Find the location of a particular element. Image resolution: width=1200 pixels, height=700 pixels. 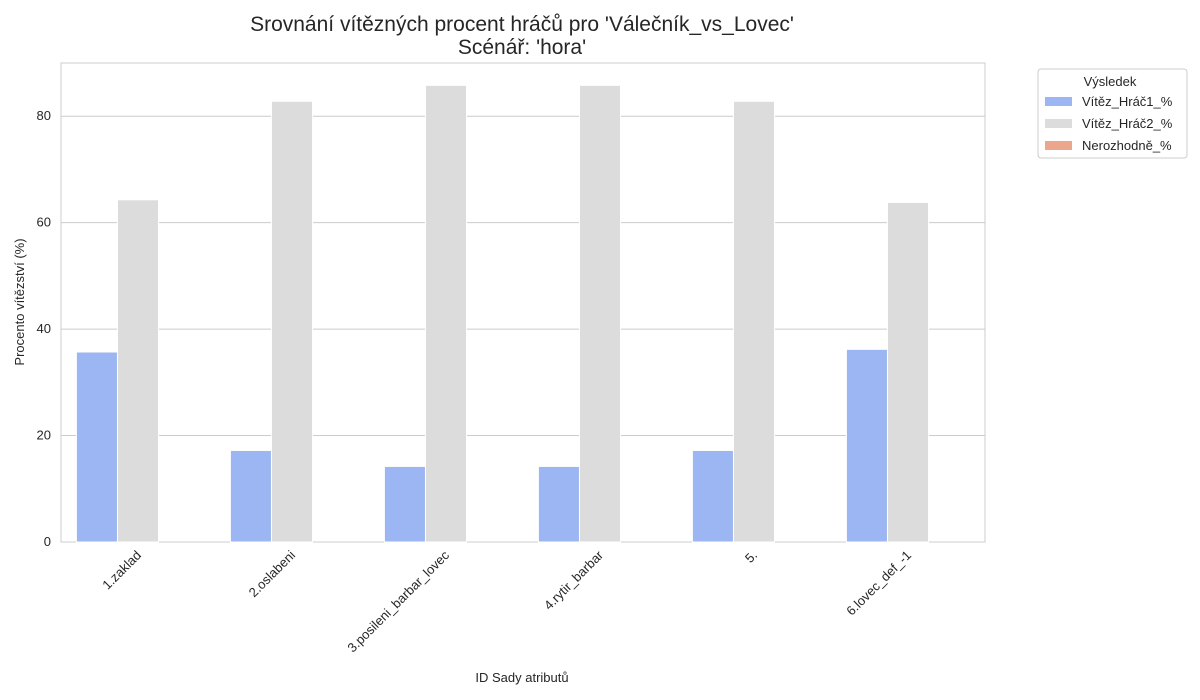

legend-items: Vítěz_Hráč1_% Vítěz_Hráč2_% Nerozhodně_% is located at coordinates (1109, 123).